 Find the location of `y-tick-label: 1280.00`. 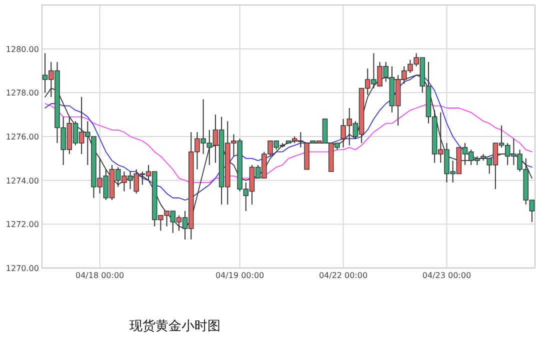

y-tick-label: 1280.00 is located at coordinates (22, 49).